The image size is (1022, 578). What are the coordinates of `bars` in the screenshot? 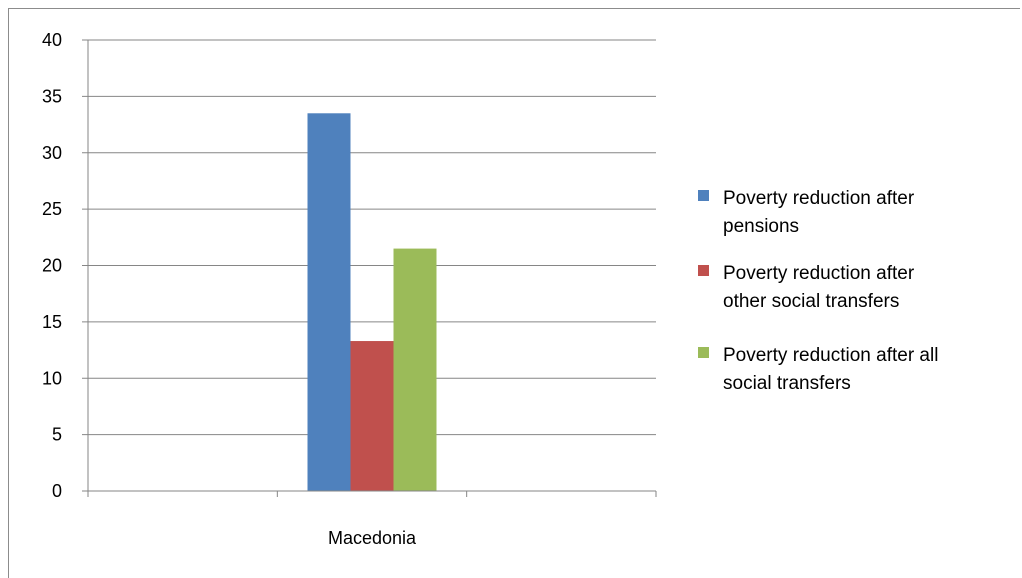 It's located at (372, 302).